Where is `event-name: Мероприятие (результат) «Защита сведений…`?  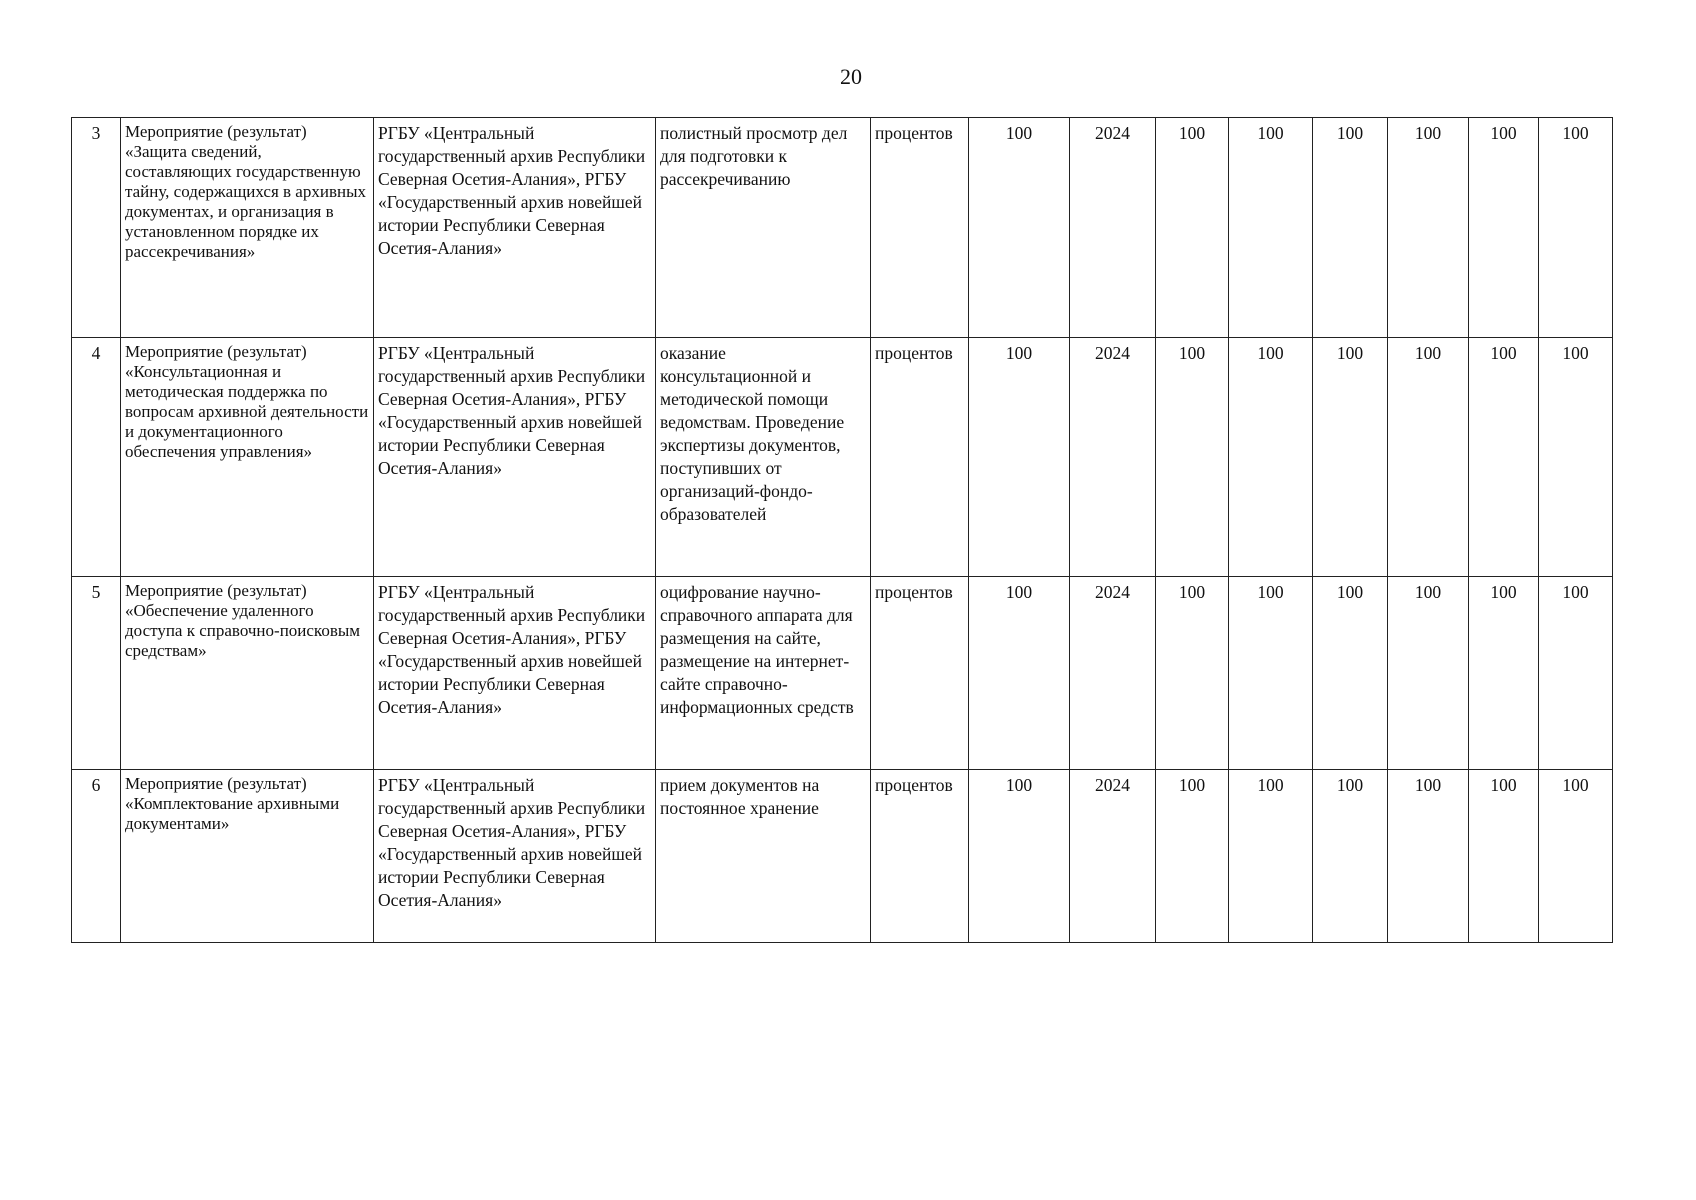
event-name: Мероприятие (результат) «Защита сведений… is located at coordinates (247, 227).